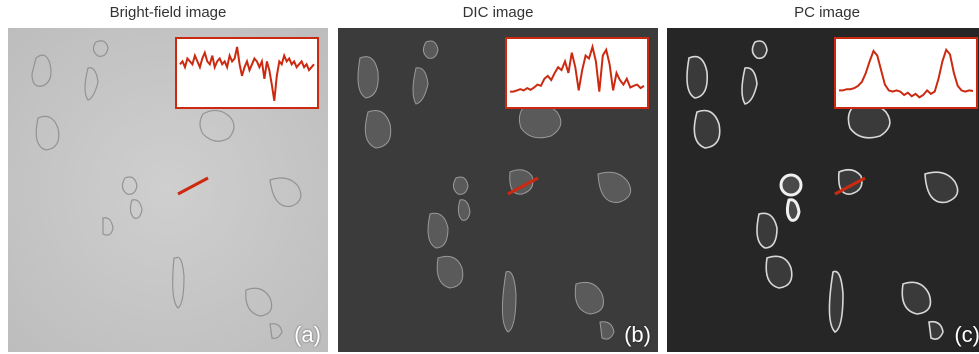  Describe the element at coordinates (307, 334) in the screenshot. I see `panel-label-a: (a)` at that location.